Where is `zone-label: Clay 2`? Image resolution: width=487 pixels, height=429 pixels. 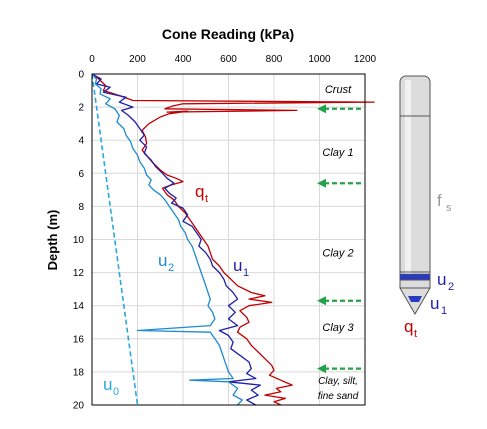 zone-label: Clay 2 is located at coordinates (337, 254).